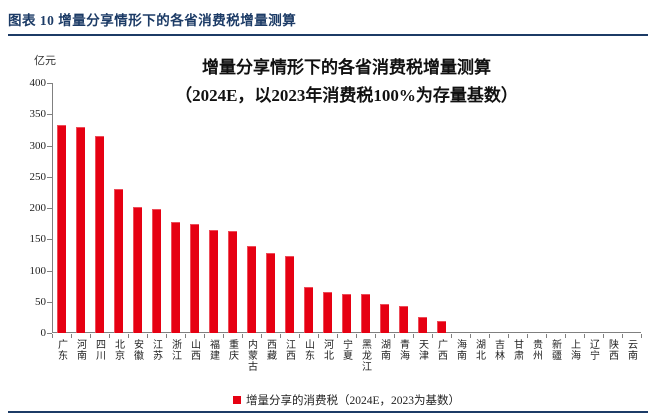 The height and width of the screenshot is (420, 652). What do you see at coordinates (384, 350) in the screenshot?
I see `x-category-label-湖南: 湖南` at bounding box center [384, 350].